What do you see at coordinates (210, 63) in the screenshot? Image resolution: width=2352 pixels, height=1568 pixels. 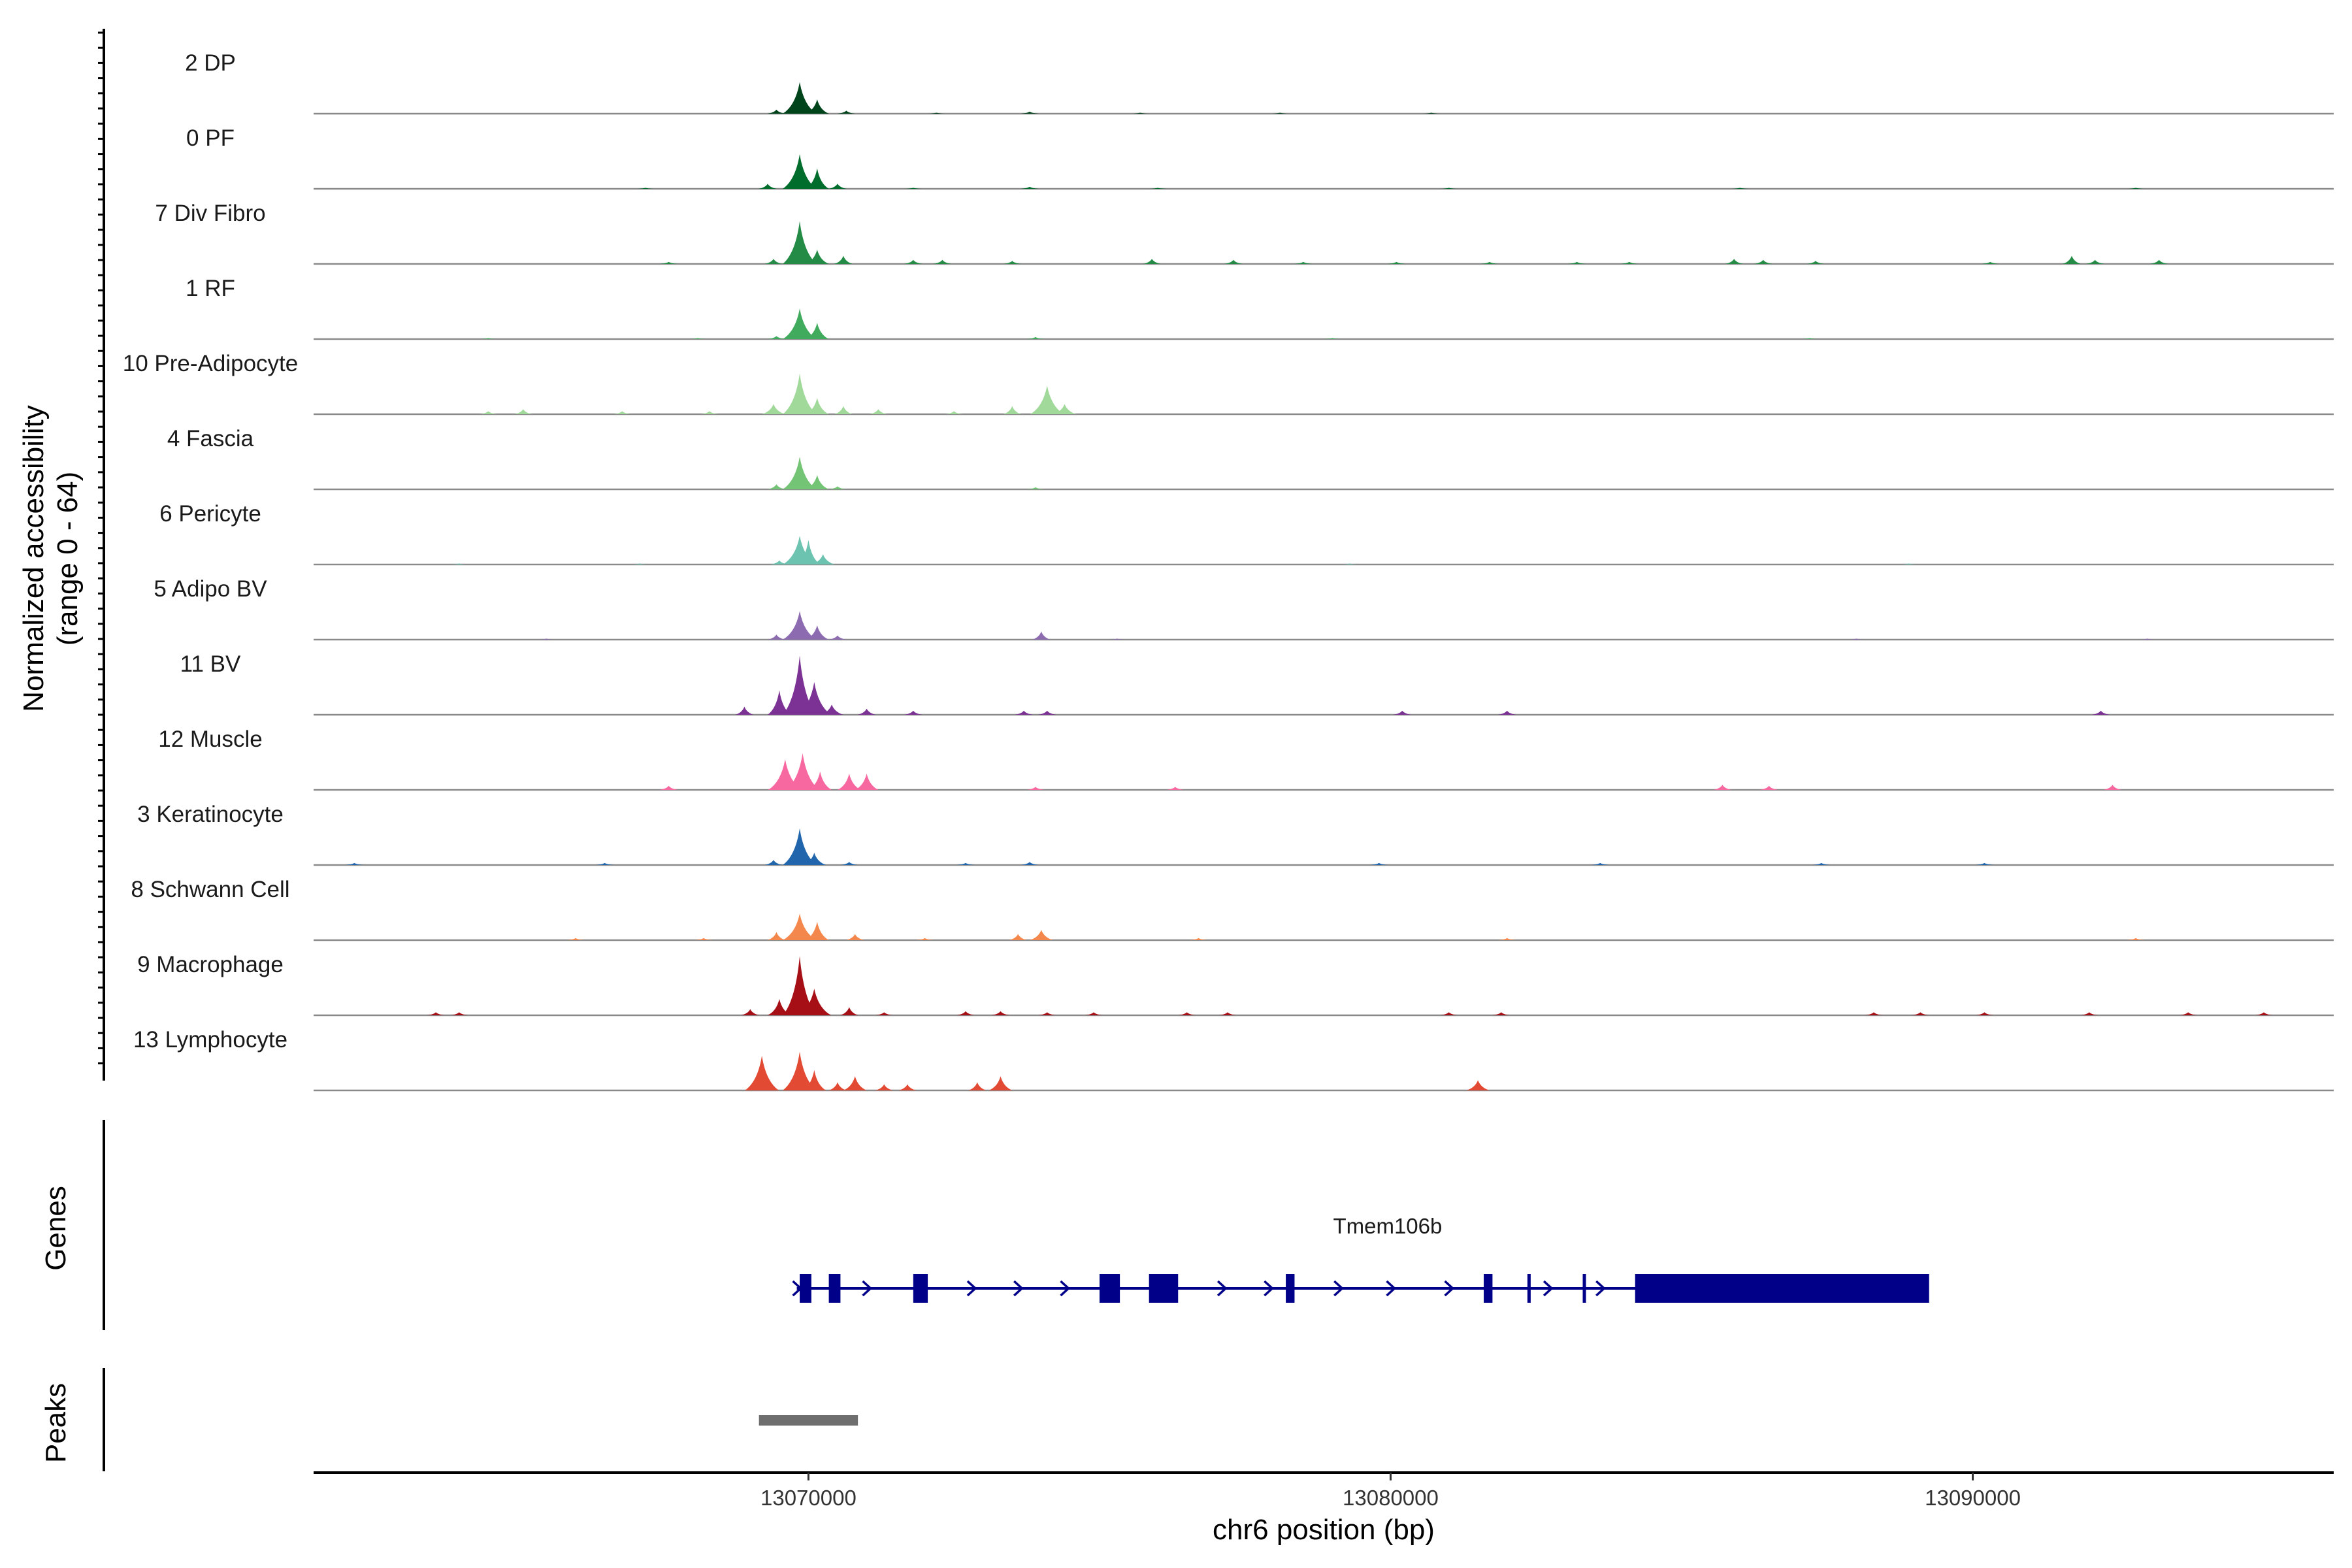 I see `track-label: 2 DP` at bounding box center [210, 63].